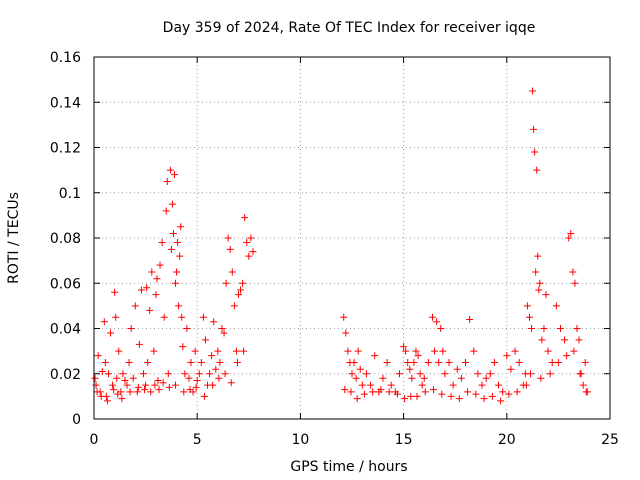 This screenshot has height=480, width=640. I want to click on y-tick-label: 0.14, so click(65, 103).